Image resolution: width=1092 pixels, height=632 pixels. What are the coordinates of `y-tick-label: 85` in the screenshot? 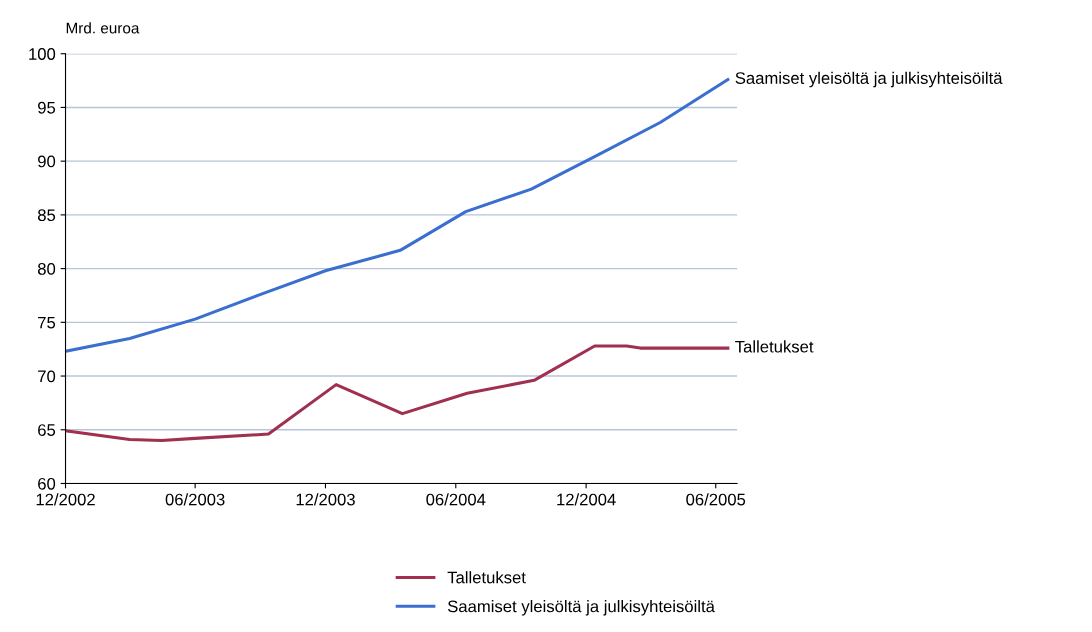 It's located at (46, 215).